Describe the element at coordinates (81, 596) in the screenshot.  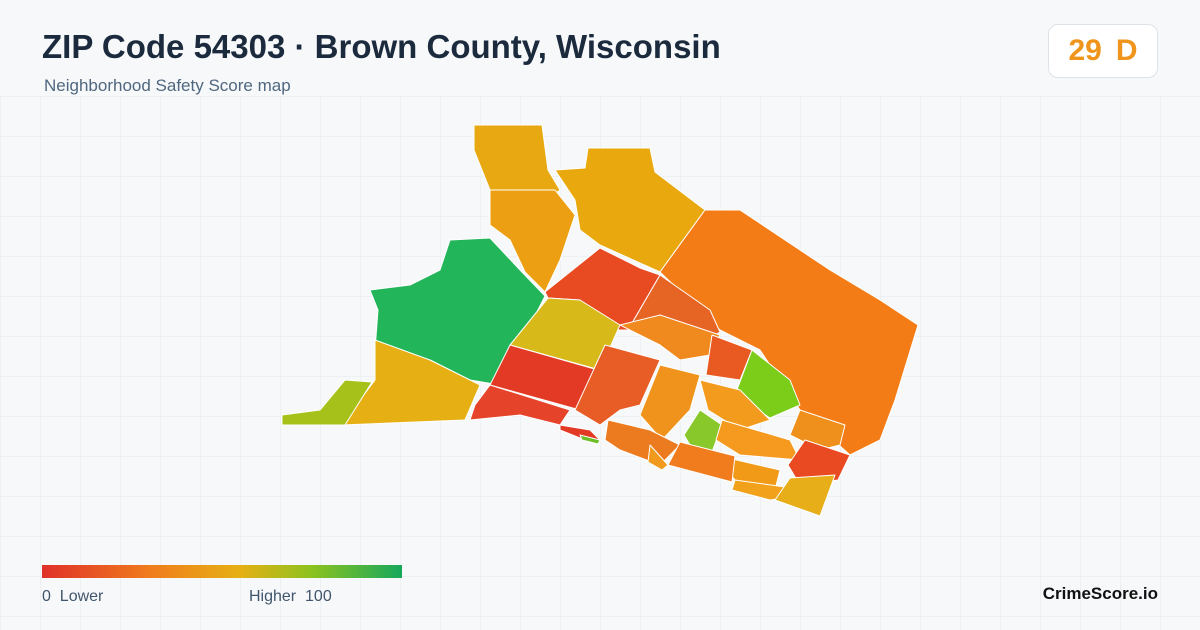
I see `legend-low-label: Lower` at that location.